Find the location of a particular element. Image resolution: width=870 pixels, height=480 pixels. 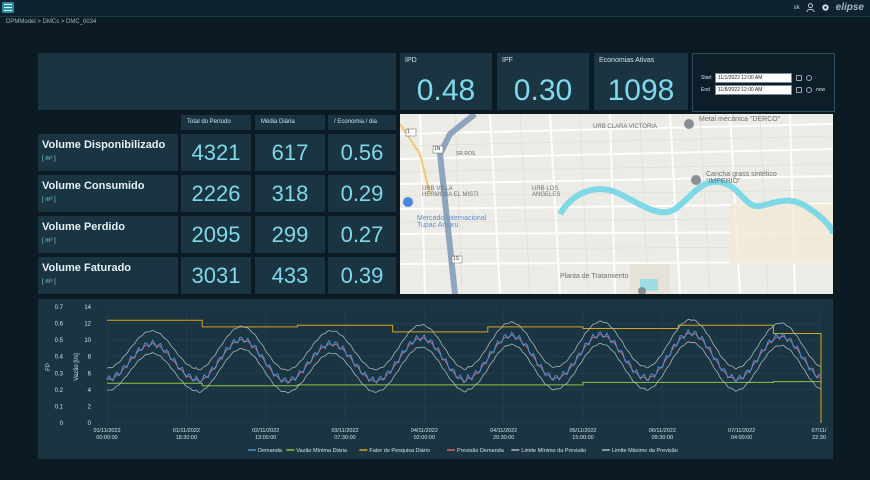

x-tick-label: 13:00:00 is located at coordinates (265, 438).